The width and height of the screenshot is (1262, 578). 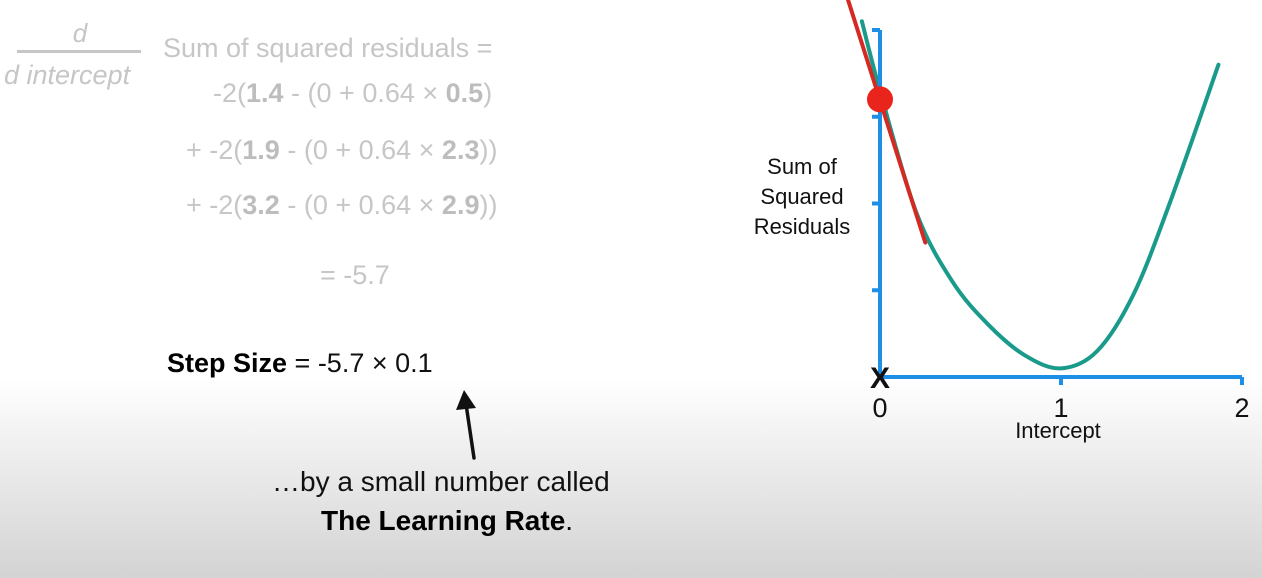 What do you see at coordinates (261, 150) in the screenshot?
I see `term-observed: 1.9` at bounding box center [261, 150].